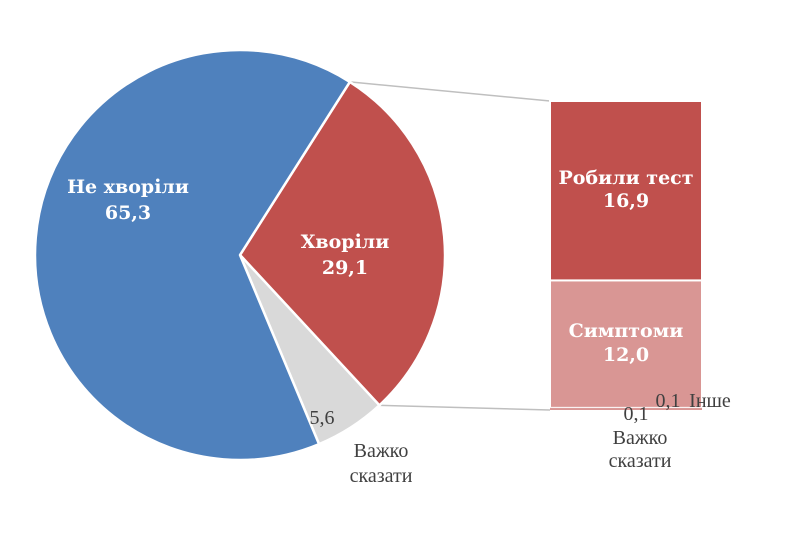 The width and height of the screenshot is (800, 541). Describe the element at coordinates (345, 242) in the screenshot. I see `label-khvorily-name: Хворіли` at that location.